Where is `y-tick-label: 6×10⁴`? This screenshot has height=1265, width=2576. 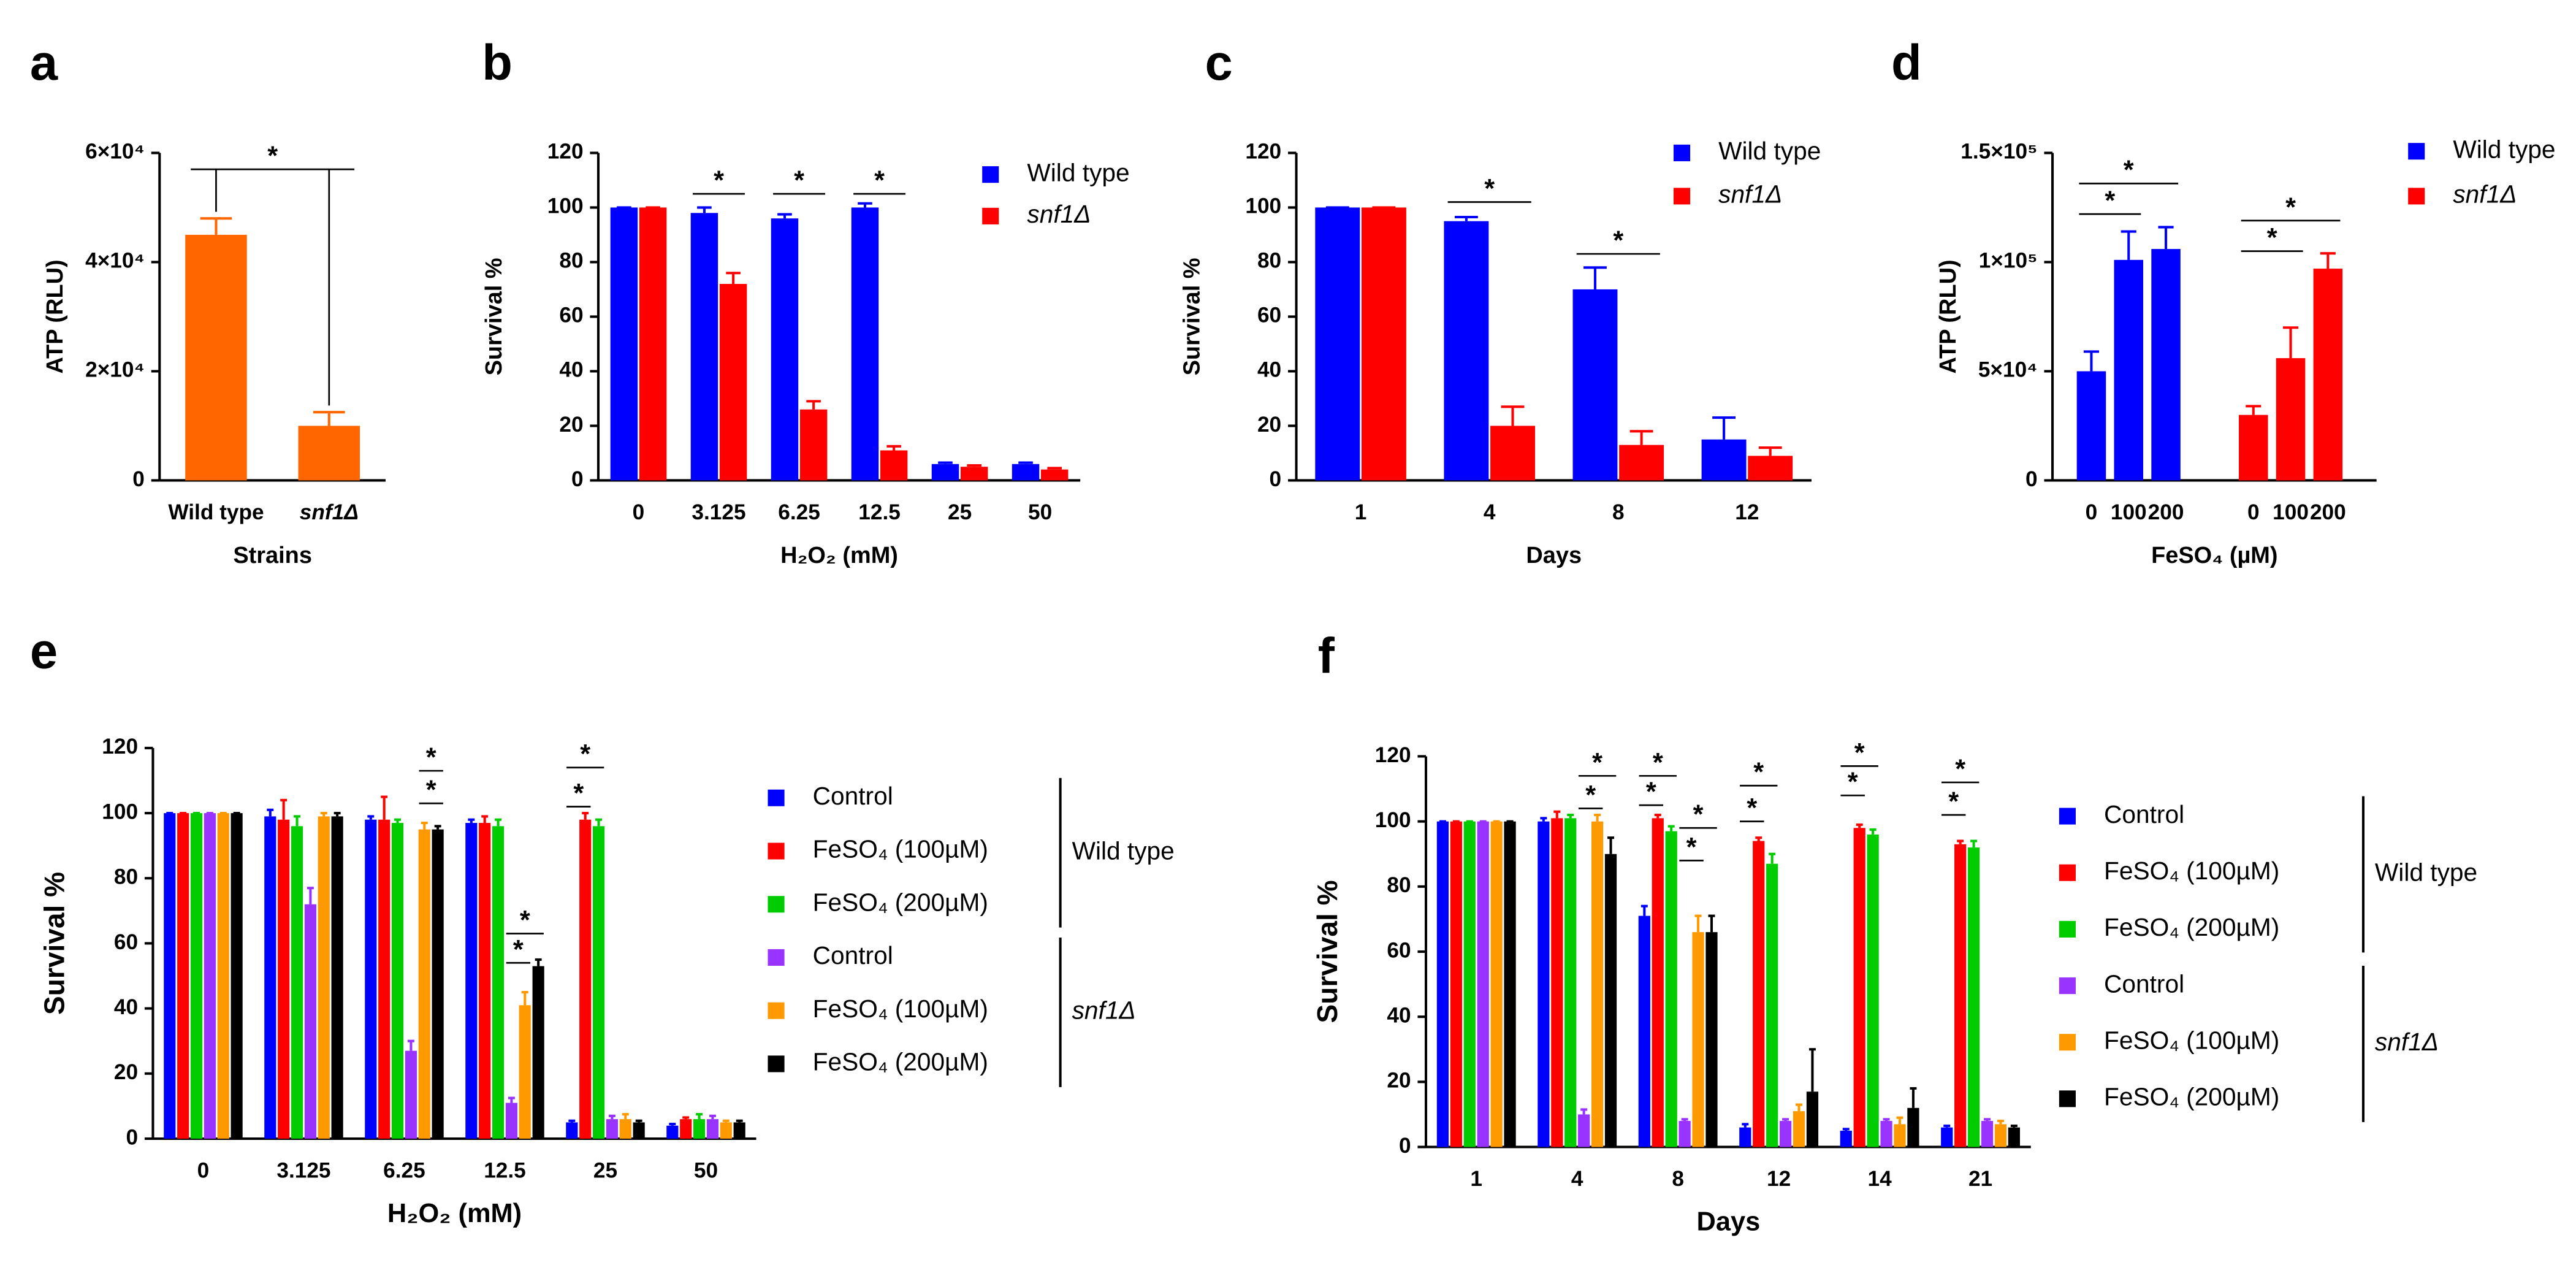 y-tick-label: 6×10⁴ is located at coordinates (115, 152).